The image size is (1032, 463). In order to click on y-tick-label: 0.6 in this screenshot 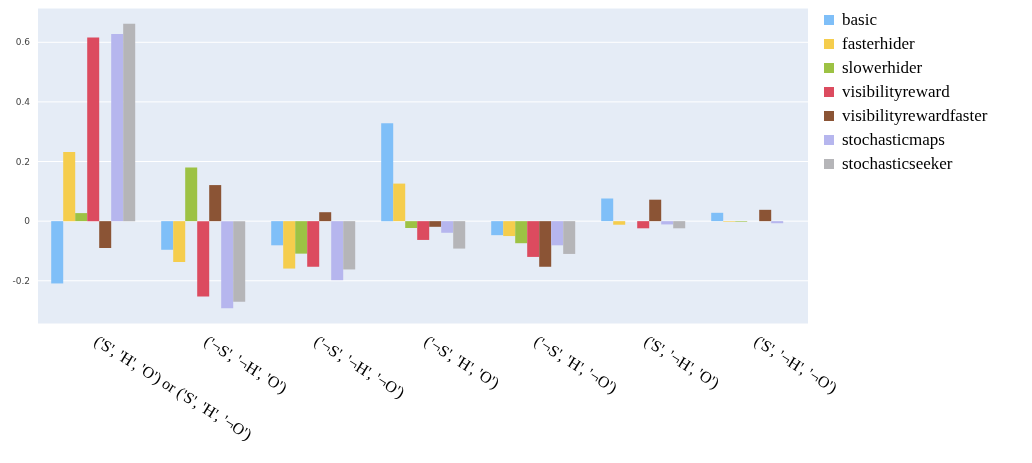, I will do `click(23, 42)`.